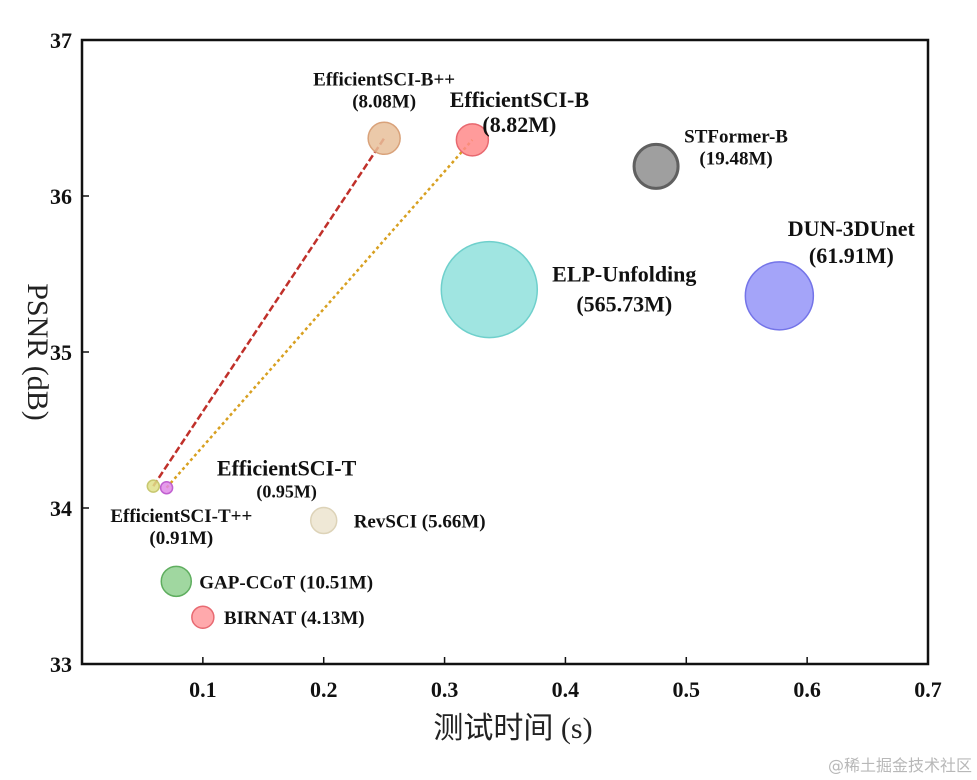 The image size is (977, 780). Describe the element at coordinates (286, 492) in the screenshot. I see `point-label: (0.95M)` at that location.